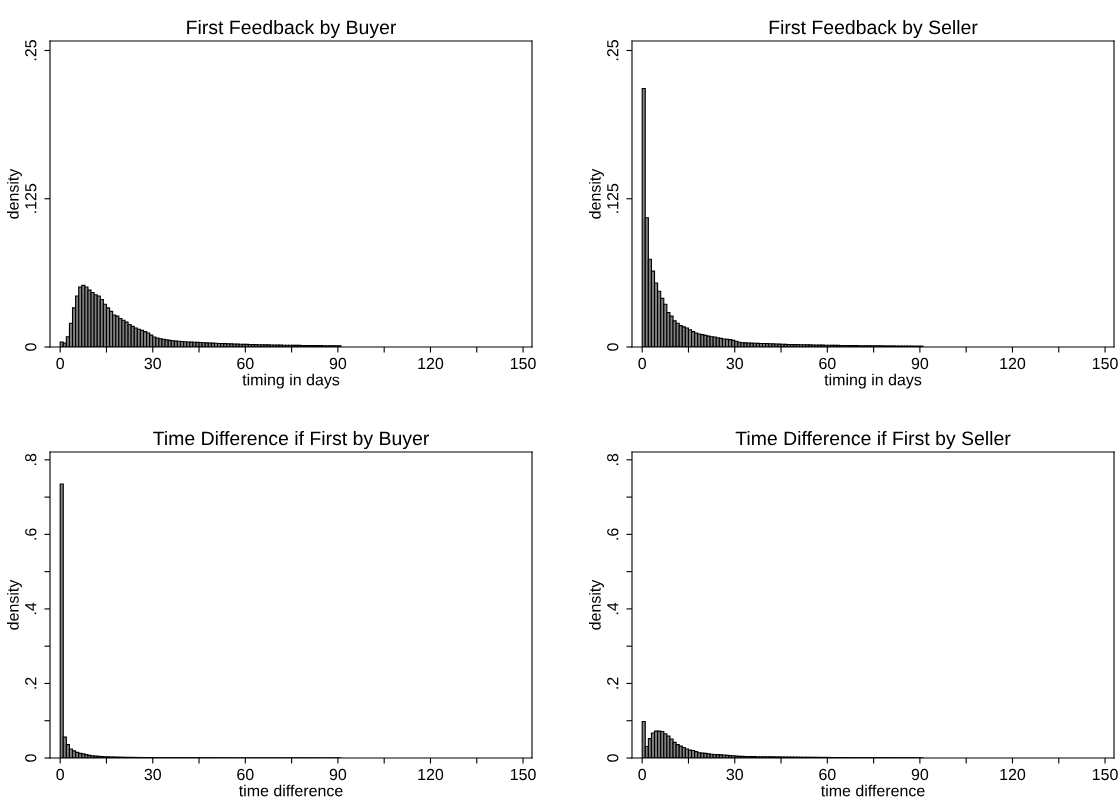 This screenshot has width=1120, height=800. Describe the element at coordinates (873, 29) in the screenshot. I see `chart-title: First Feedback by Seller` at that location.